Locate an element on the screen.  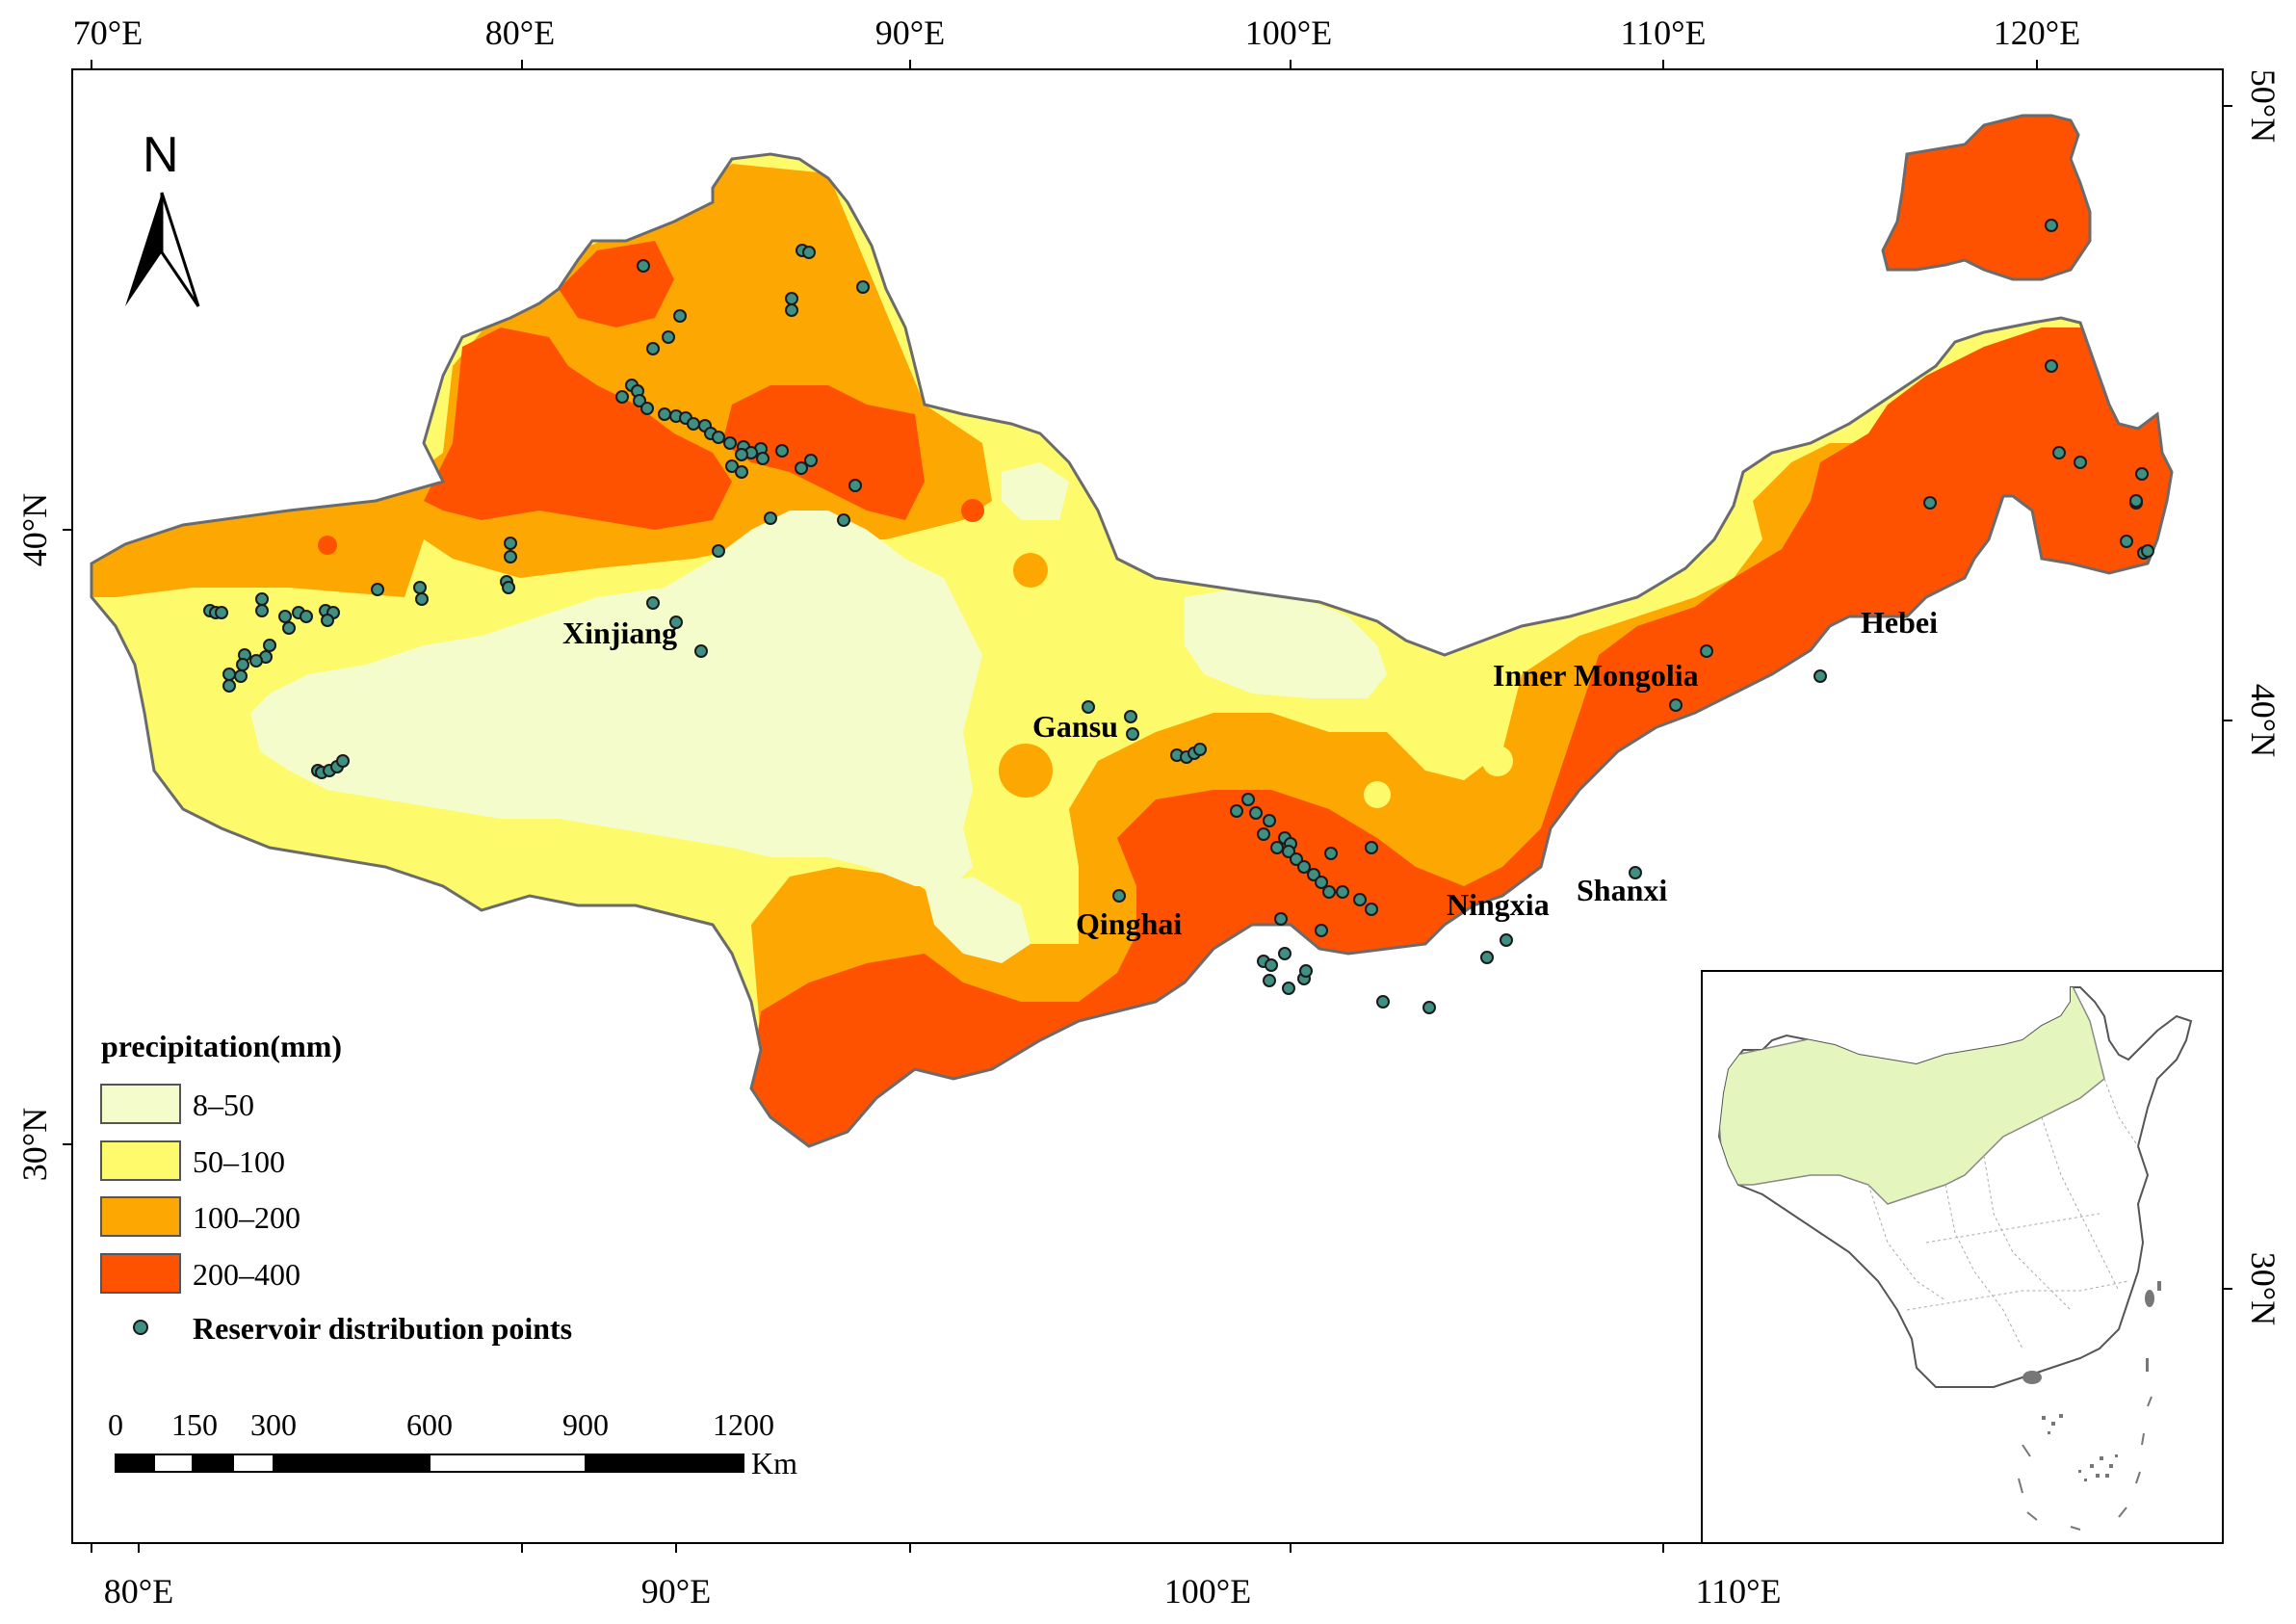
scale-label: 600 is located at coordinates (429, 1424).